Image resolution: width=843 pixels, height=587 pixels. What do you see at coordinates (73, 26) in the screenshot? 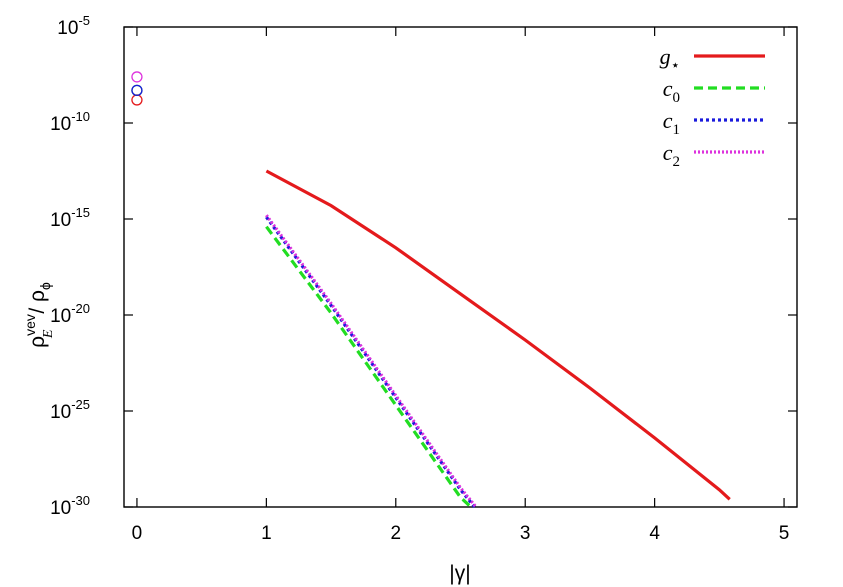
I see `y-tick-label: 10-5` at bounding box center [73, 26].